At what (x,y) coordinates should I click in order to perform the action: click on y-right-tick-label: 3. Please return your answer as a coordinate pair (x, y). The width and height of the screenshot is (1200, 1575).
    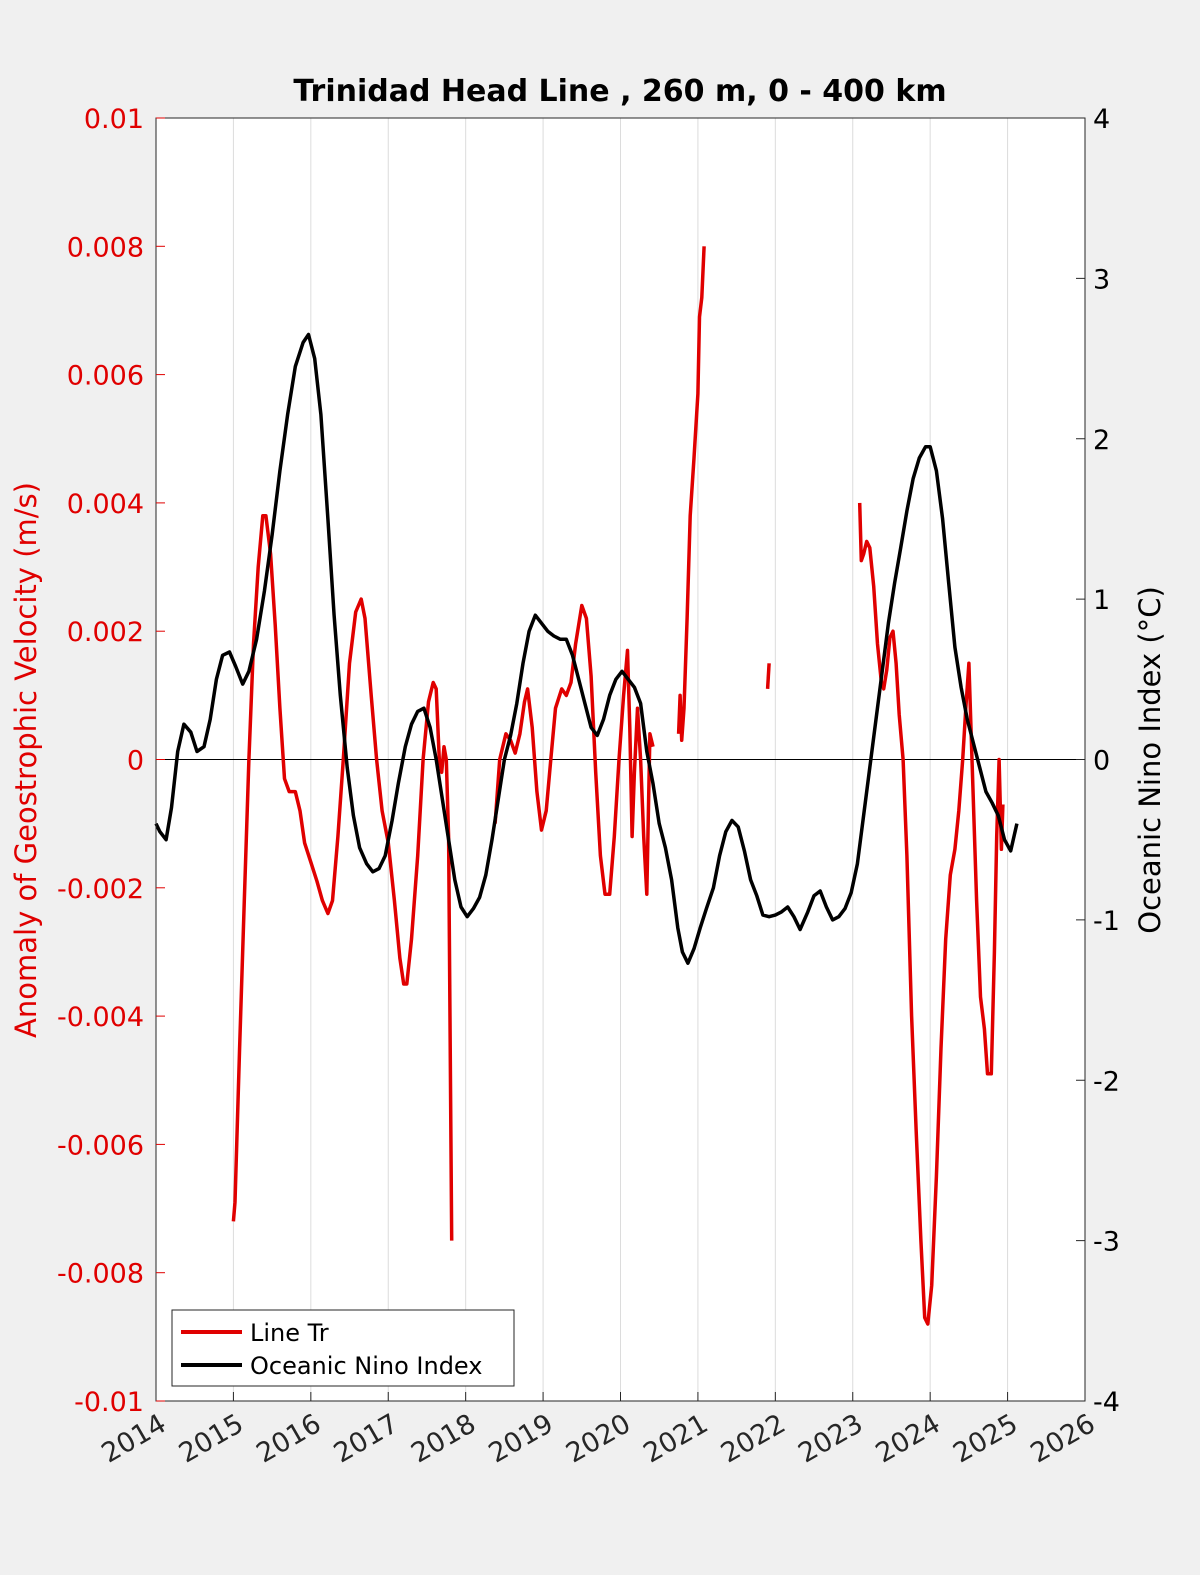
    Looking at the image, I should click on (1101, 279).